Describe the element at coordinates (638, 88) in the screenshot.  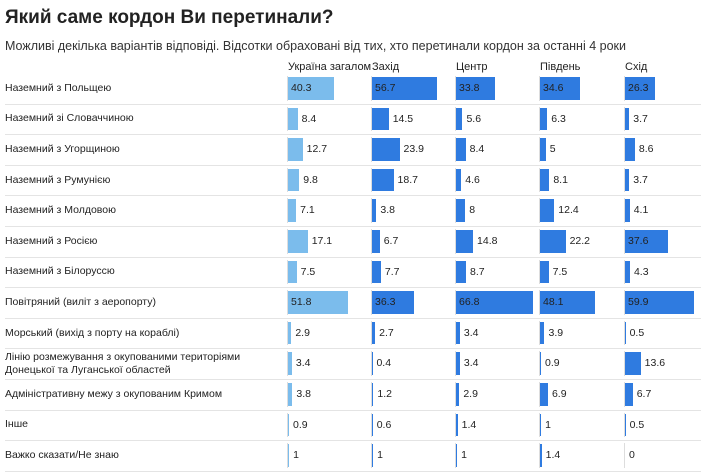
I see `value-label: 26.3` at that location.